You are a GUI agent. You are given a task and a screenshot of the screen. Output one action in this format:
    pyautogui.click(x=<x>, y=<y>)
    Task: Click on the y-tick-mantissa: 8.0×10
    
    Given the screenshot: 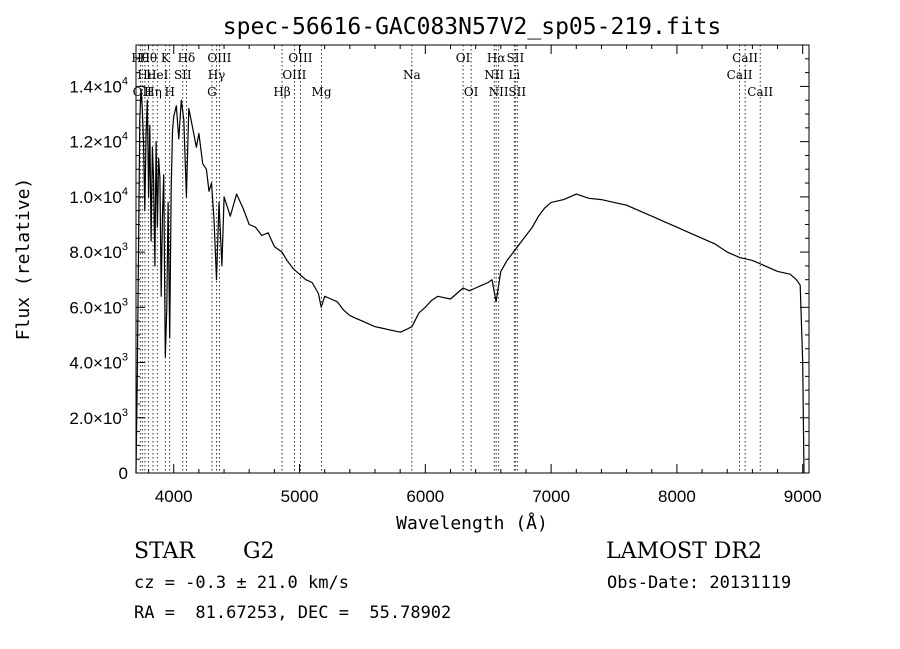 What is the action you would take?
    pyautogui.click(x=95, y=252)
    